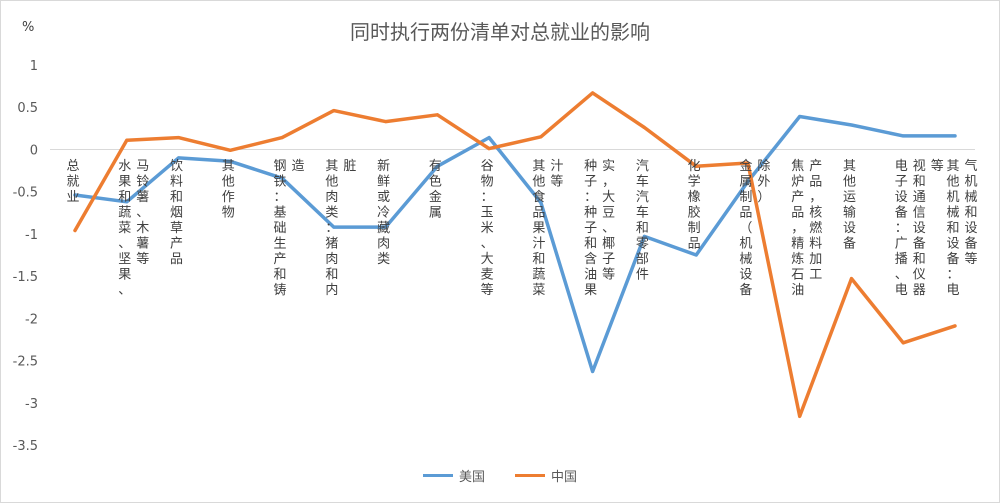 This screenshot has height=503, width=1000. Describe the element at coordinates (31, 235) in the screenshot. I see `y-tick-label: -1` at that location.